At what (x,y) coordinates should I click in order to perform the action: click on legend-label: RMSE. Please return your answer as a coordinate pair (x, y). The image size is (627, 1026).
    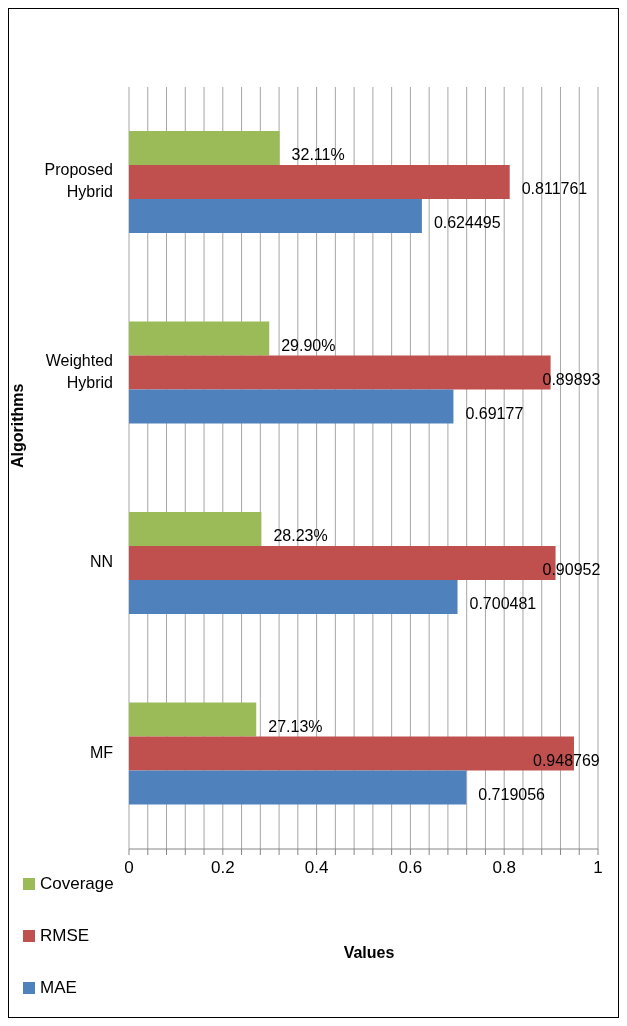
    Looking at the image, I should click on (65, 936).